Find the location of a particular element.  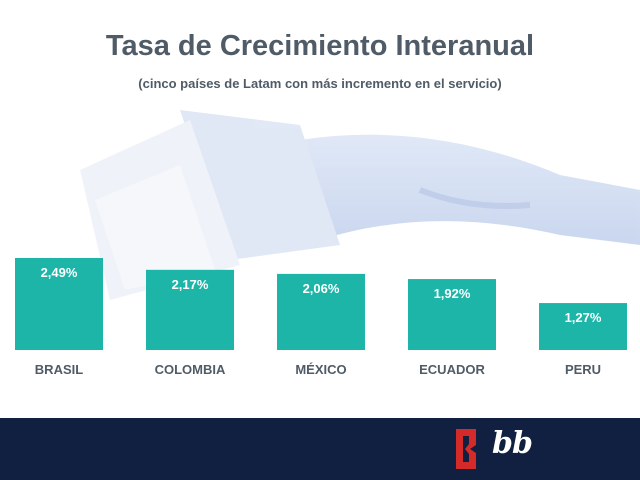

brand-logo-icon is located at coordinates (466, 449).